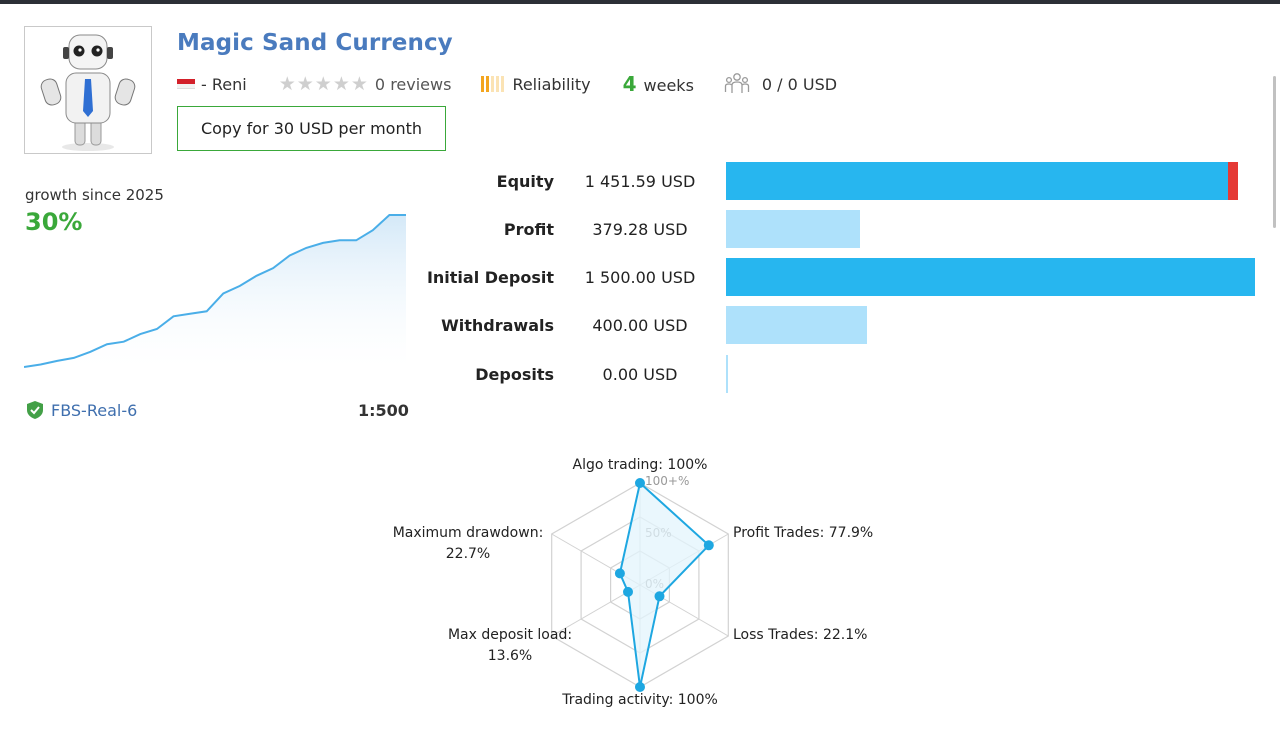  What do you see at coordinates (668, 85) in the screenshot?
I see `weeks-label: weeks` at bounding box center [668, 85].